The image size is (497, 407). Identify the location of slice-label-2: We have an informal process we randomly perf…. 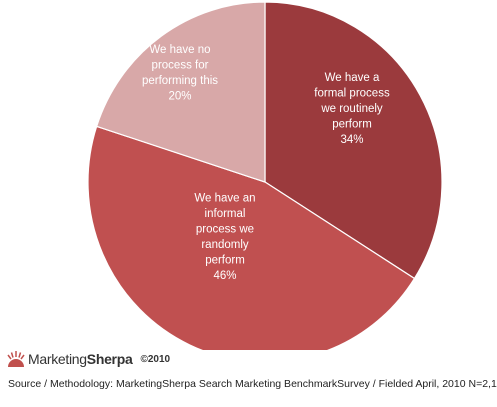
(224, 236).